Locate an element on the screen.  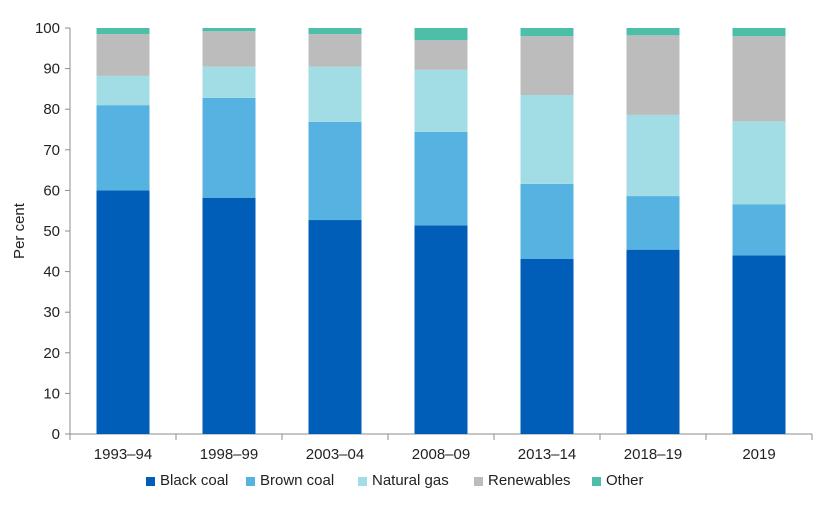
bar-segment-natural-gas-2019 is located at coordinates (759, 163).